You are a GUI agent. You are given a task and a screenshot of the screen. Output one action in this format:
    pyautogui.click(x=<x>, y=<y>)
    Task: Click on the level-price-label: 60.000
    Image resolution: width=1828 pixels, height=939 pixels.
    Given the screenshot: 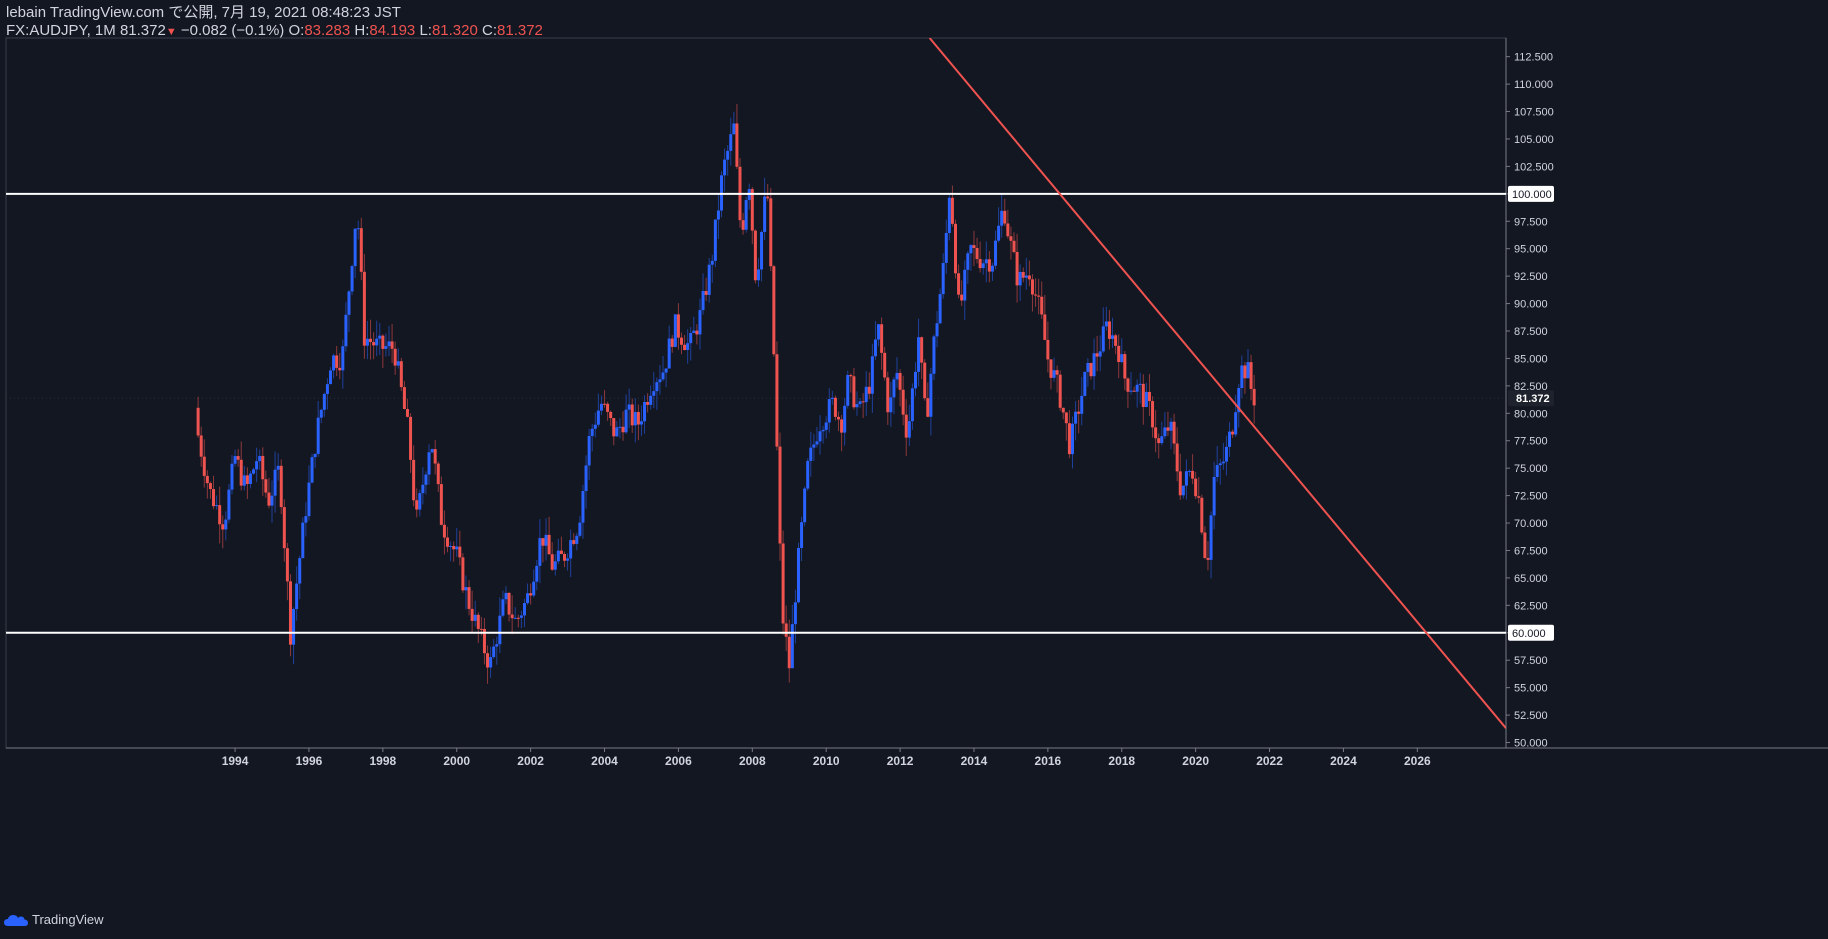 What is the action you would take?
    pyautogui.click(x=1529, y=634)
    